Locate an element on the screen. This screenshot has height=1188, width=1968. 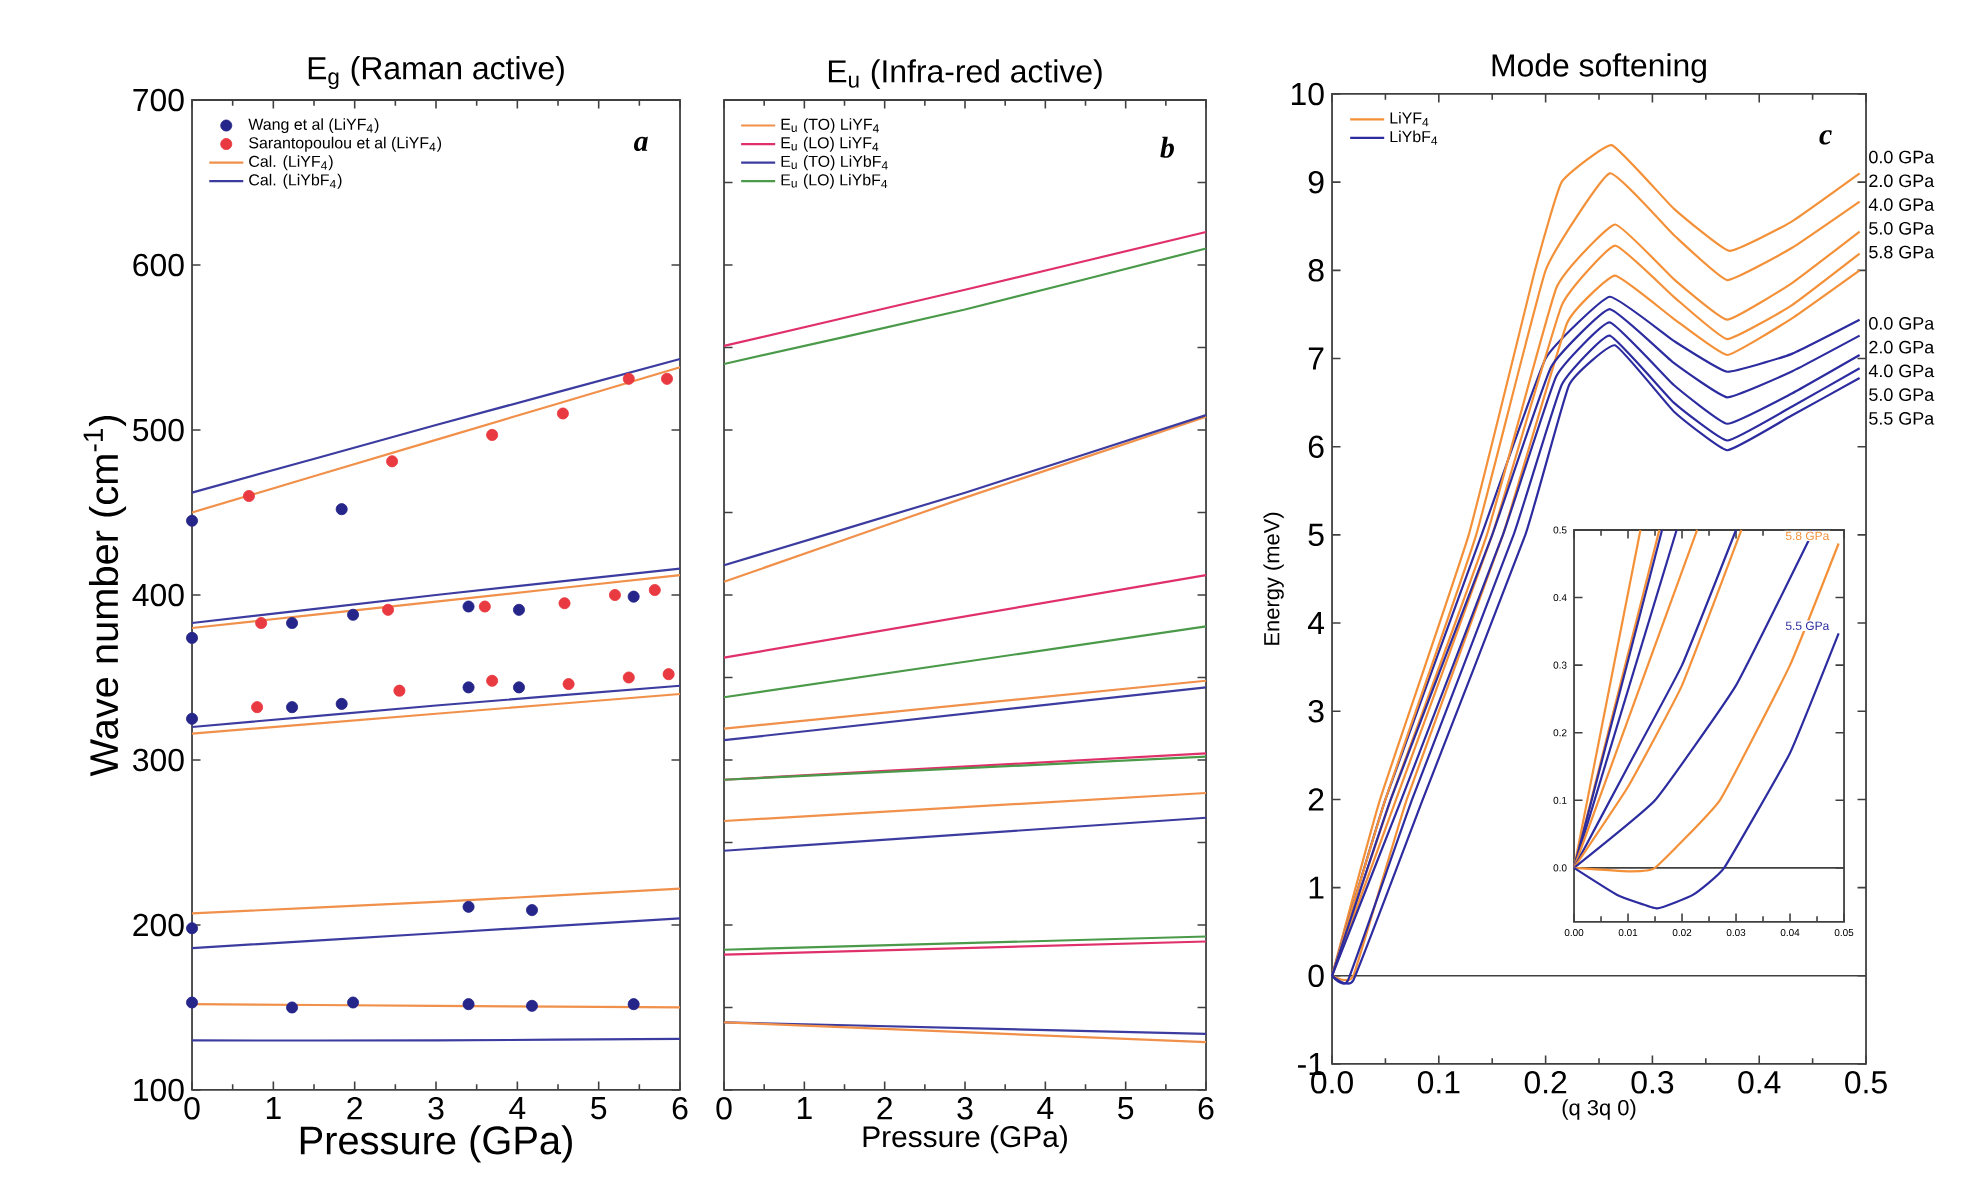
y-tick-label: 200 is located at coordinates (158, 925).